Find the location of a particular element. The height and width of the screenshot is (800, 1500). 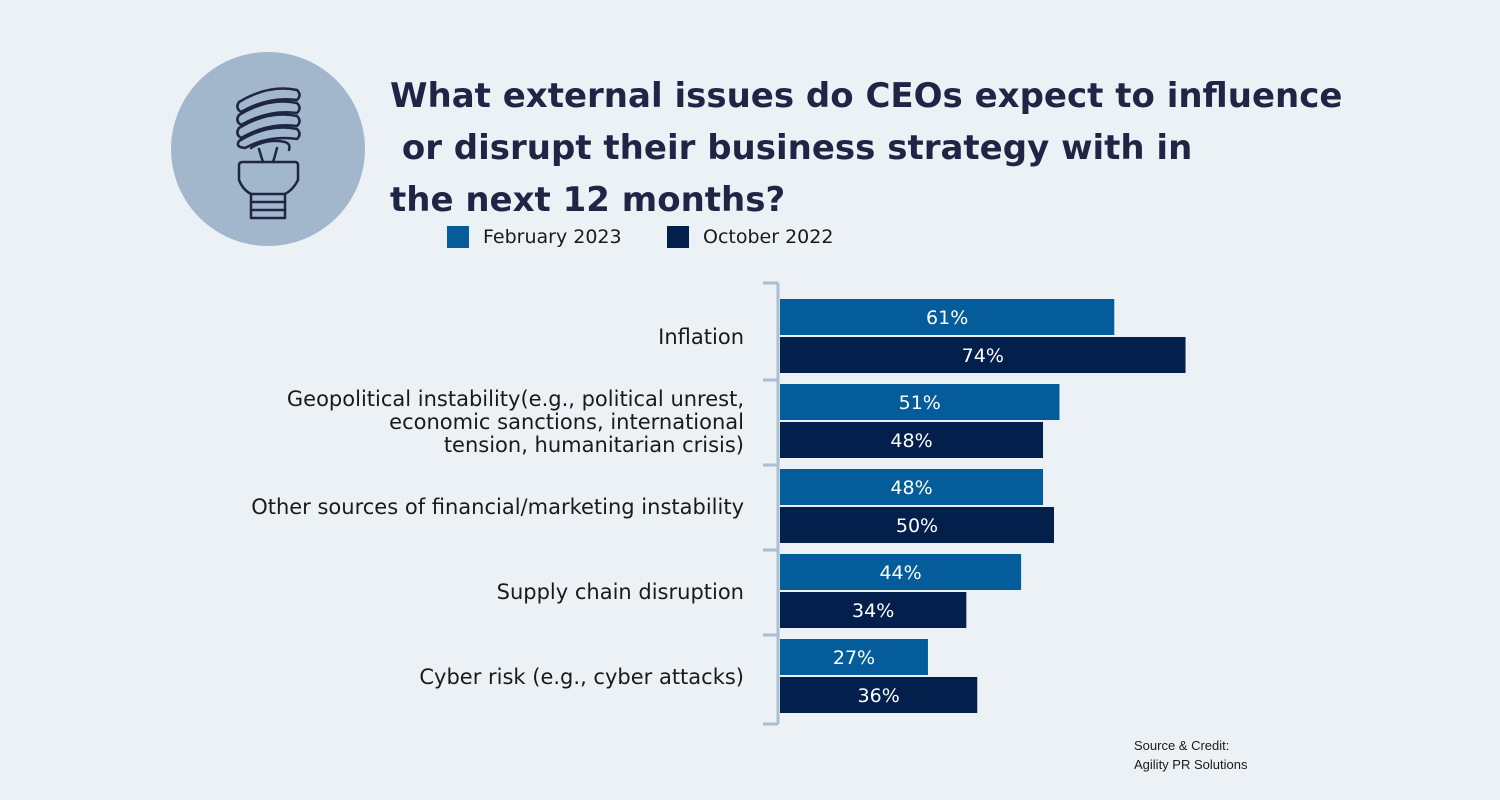

source-line-1: Source & Credit: is located at coordinates (1182, 745).